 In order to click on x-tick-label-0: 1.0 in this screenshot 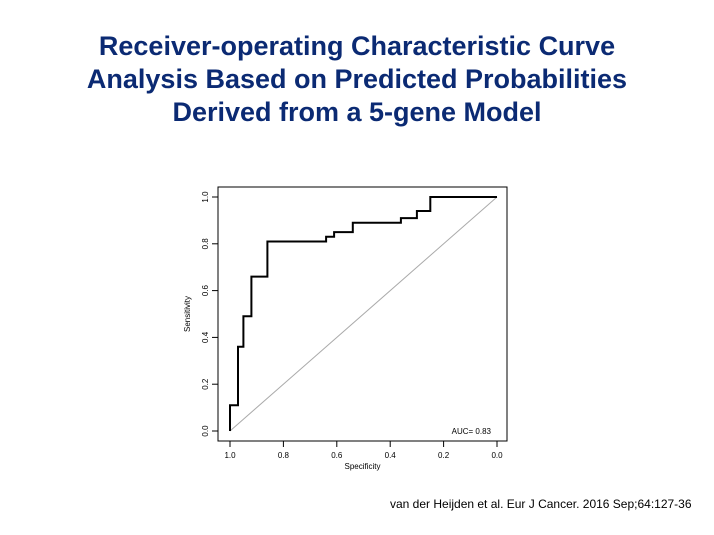, I will do `click(230, 455)`.